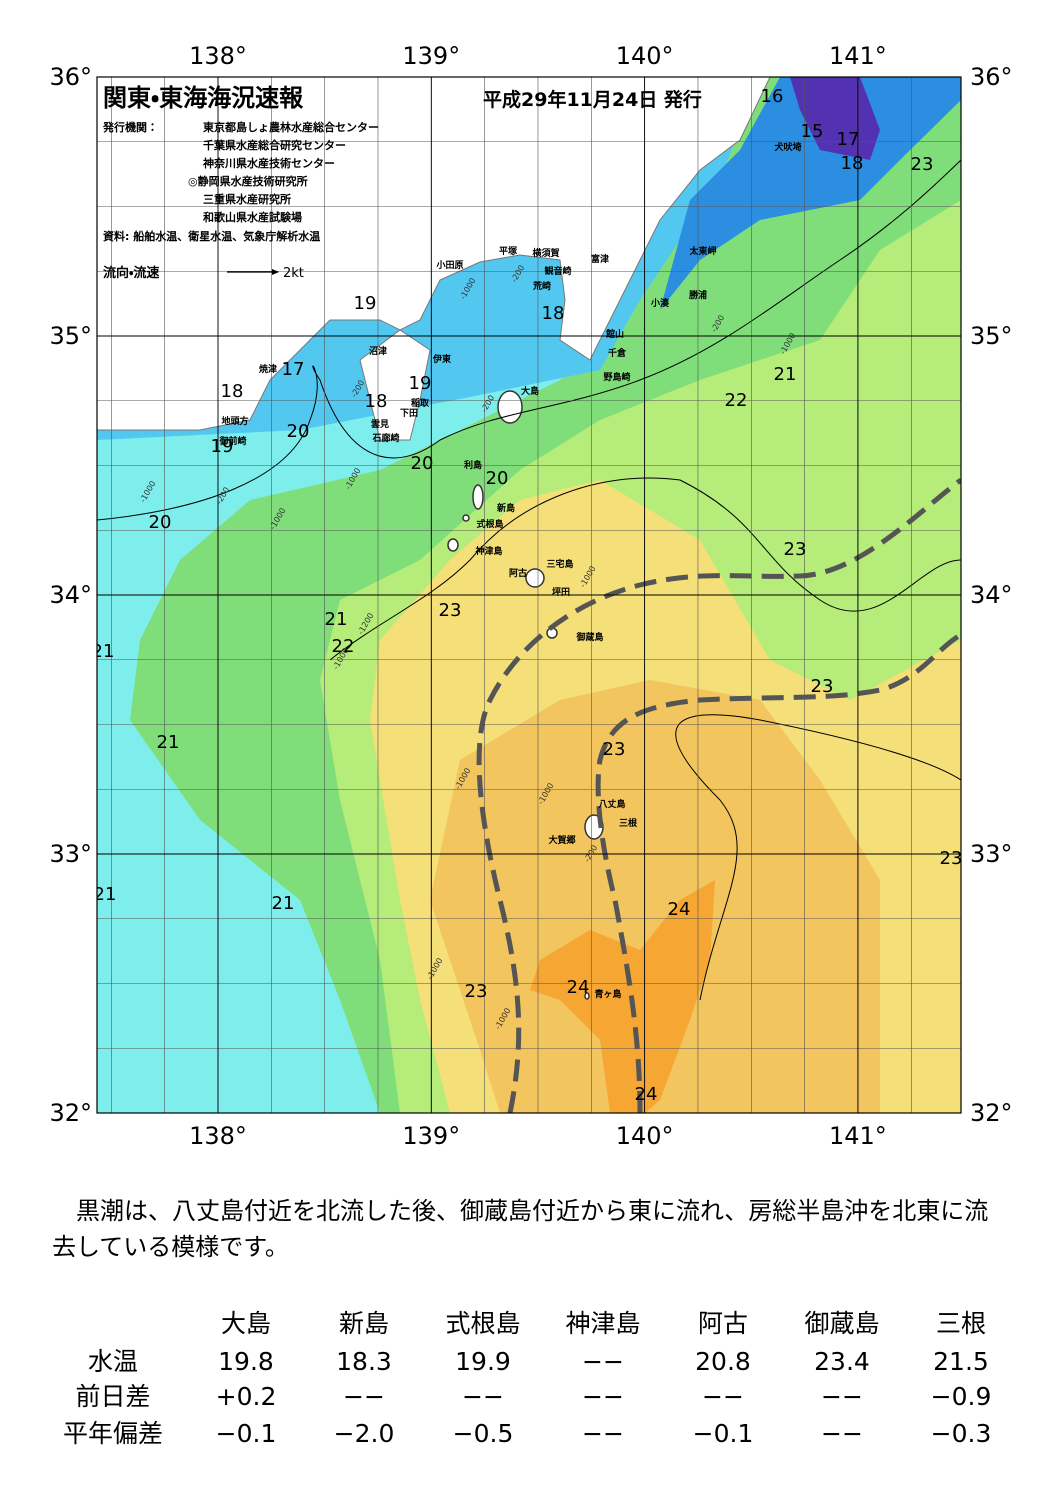  I want to click on place-name: 坪田, so click(561, 592).